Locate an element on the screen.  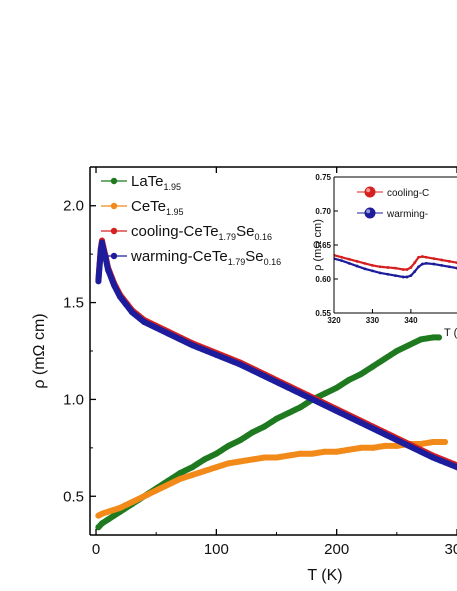
legend-marker is located at coordinates (114, 181).